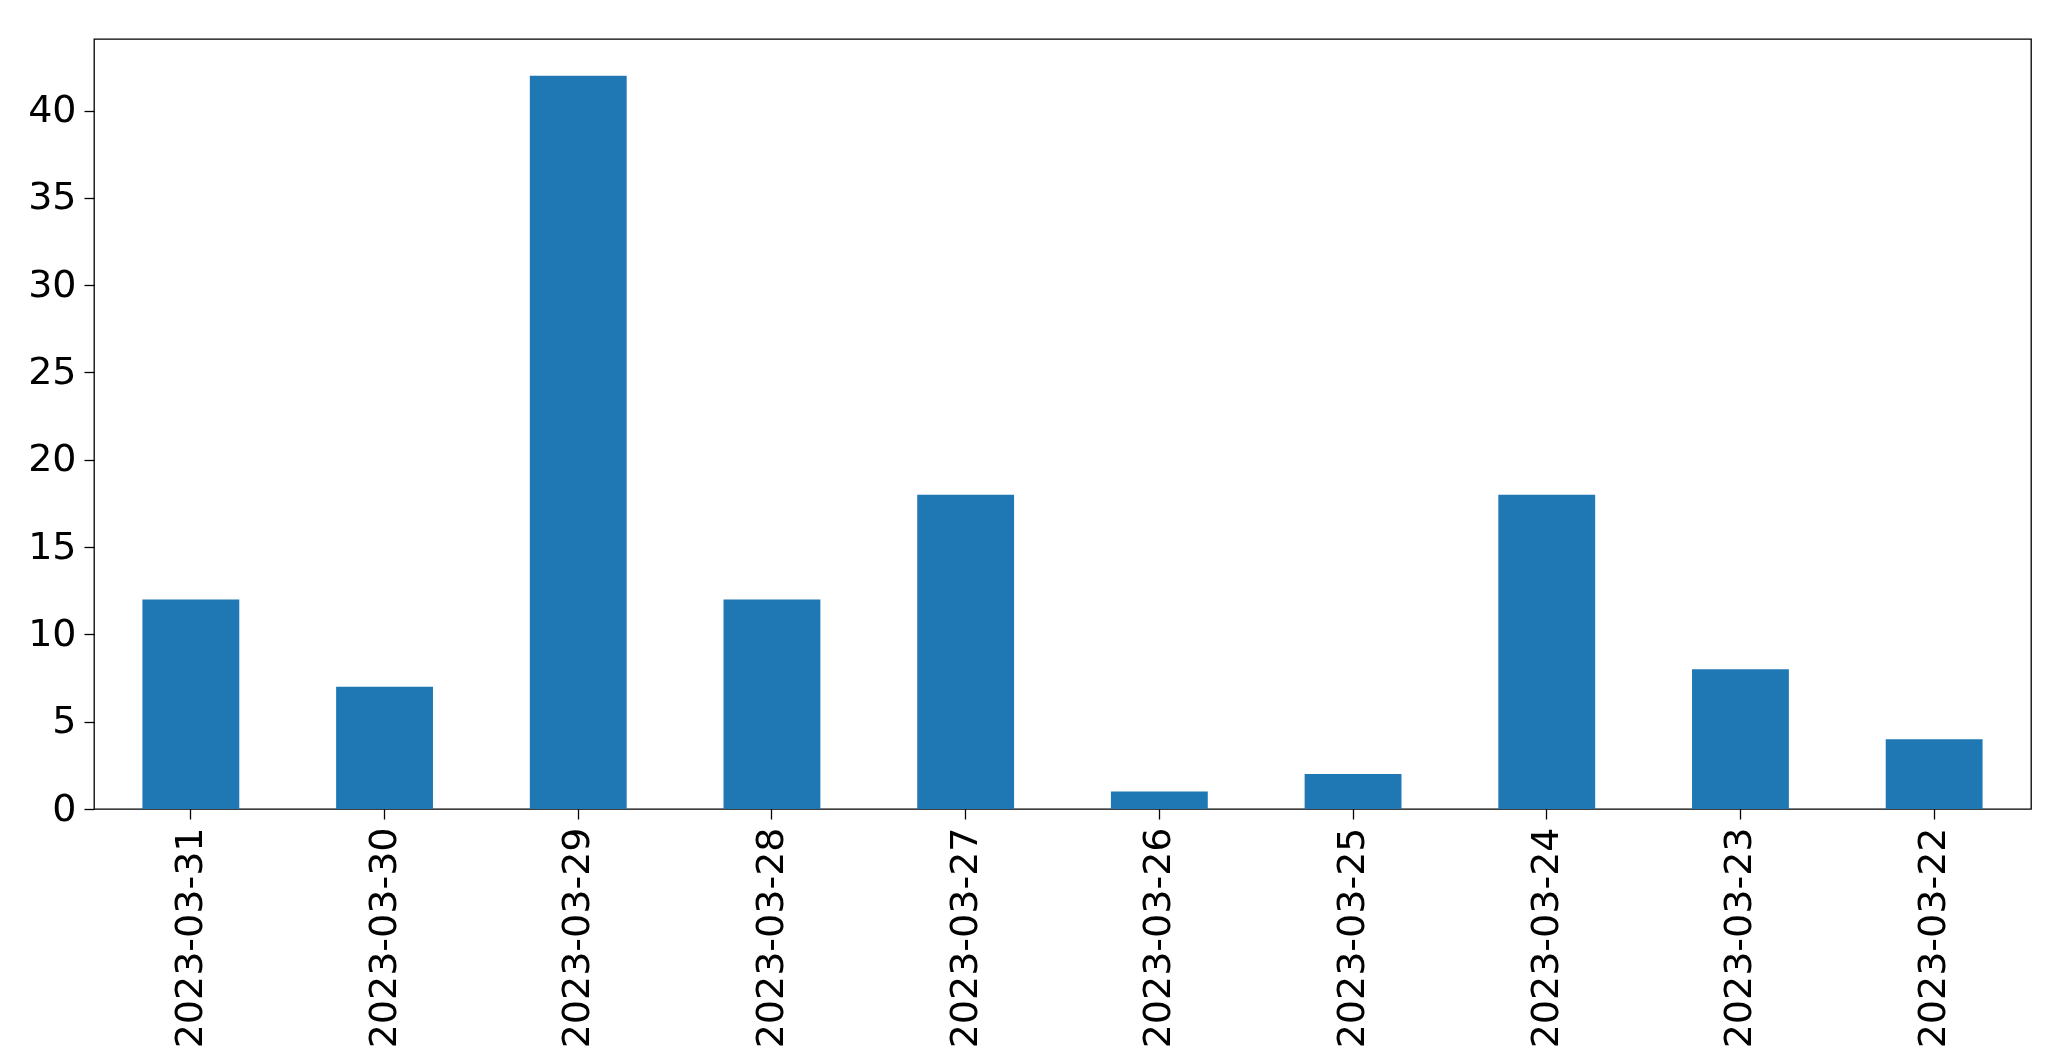 The width and height of the screenshot is (2071, 1061). What do you see at coordinates (1157, 938) in the screenshot?
I see `x-tick-label: 2023-03-26` at bounding box center [1157, 938].